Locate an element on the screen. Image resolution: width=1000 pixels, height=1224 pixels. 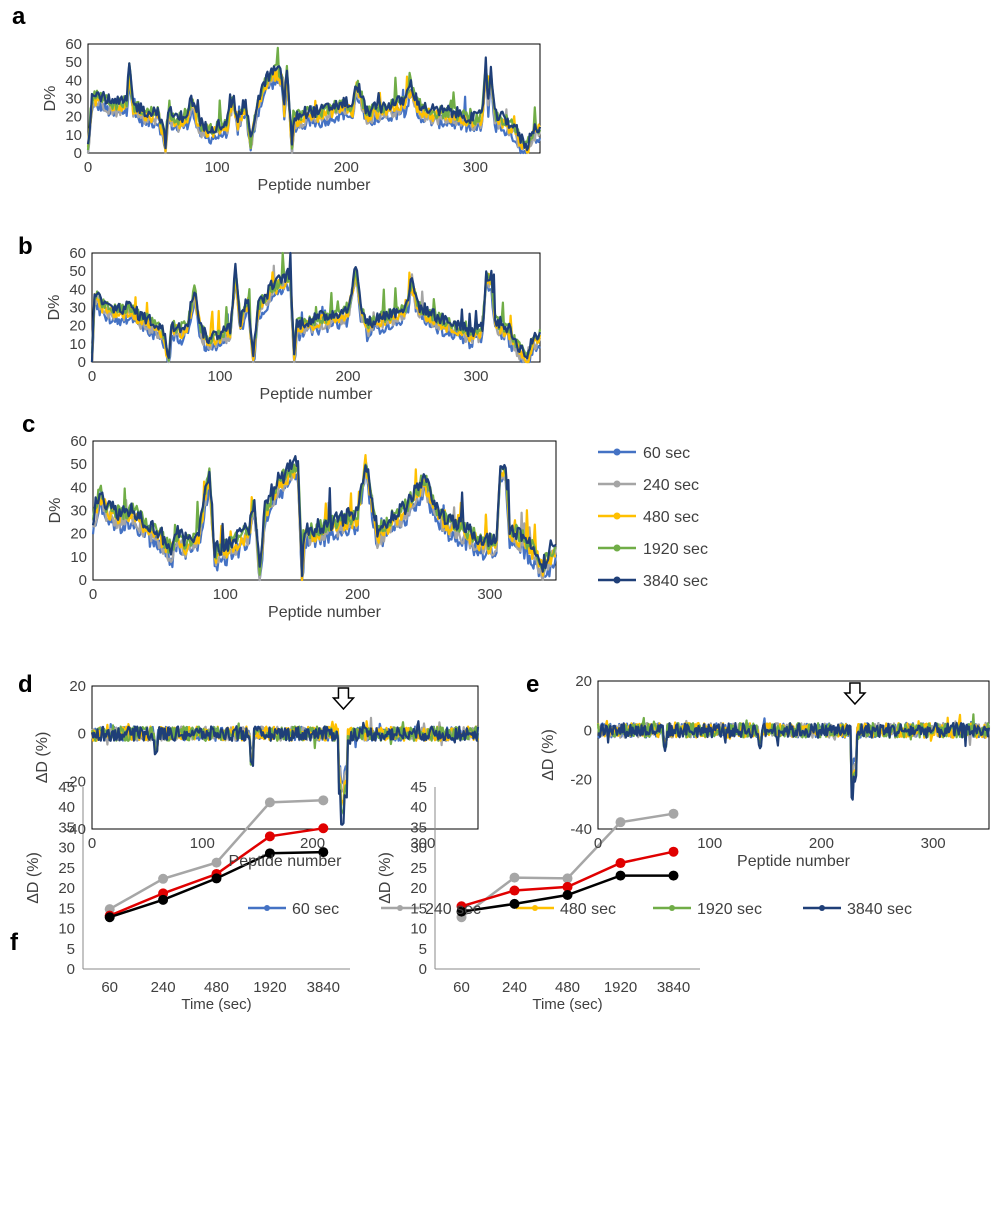
legend-label: 1920 sec is located at coordinates (729, 909).